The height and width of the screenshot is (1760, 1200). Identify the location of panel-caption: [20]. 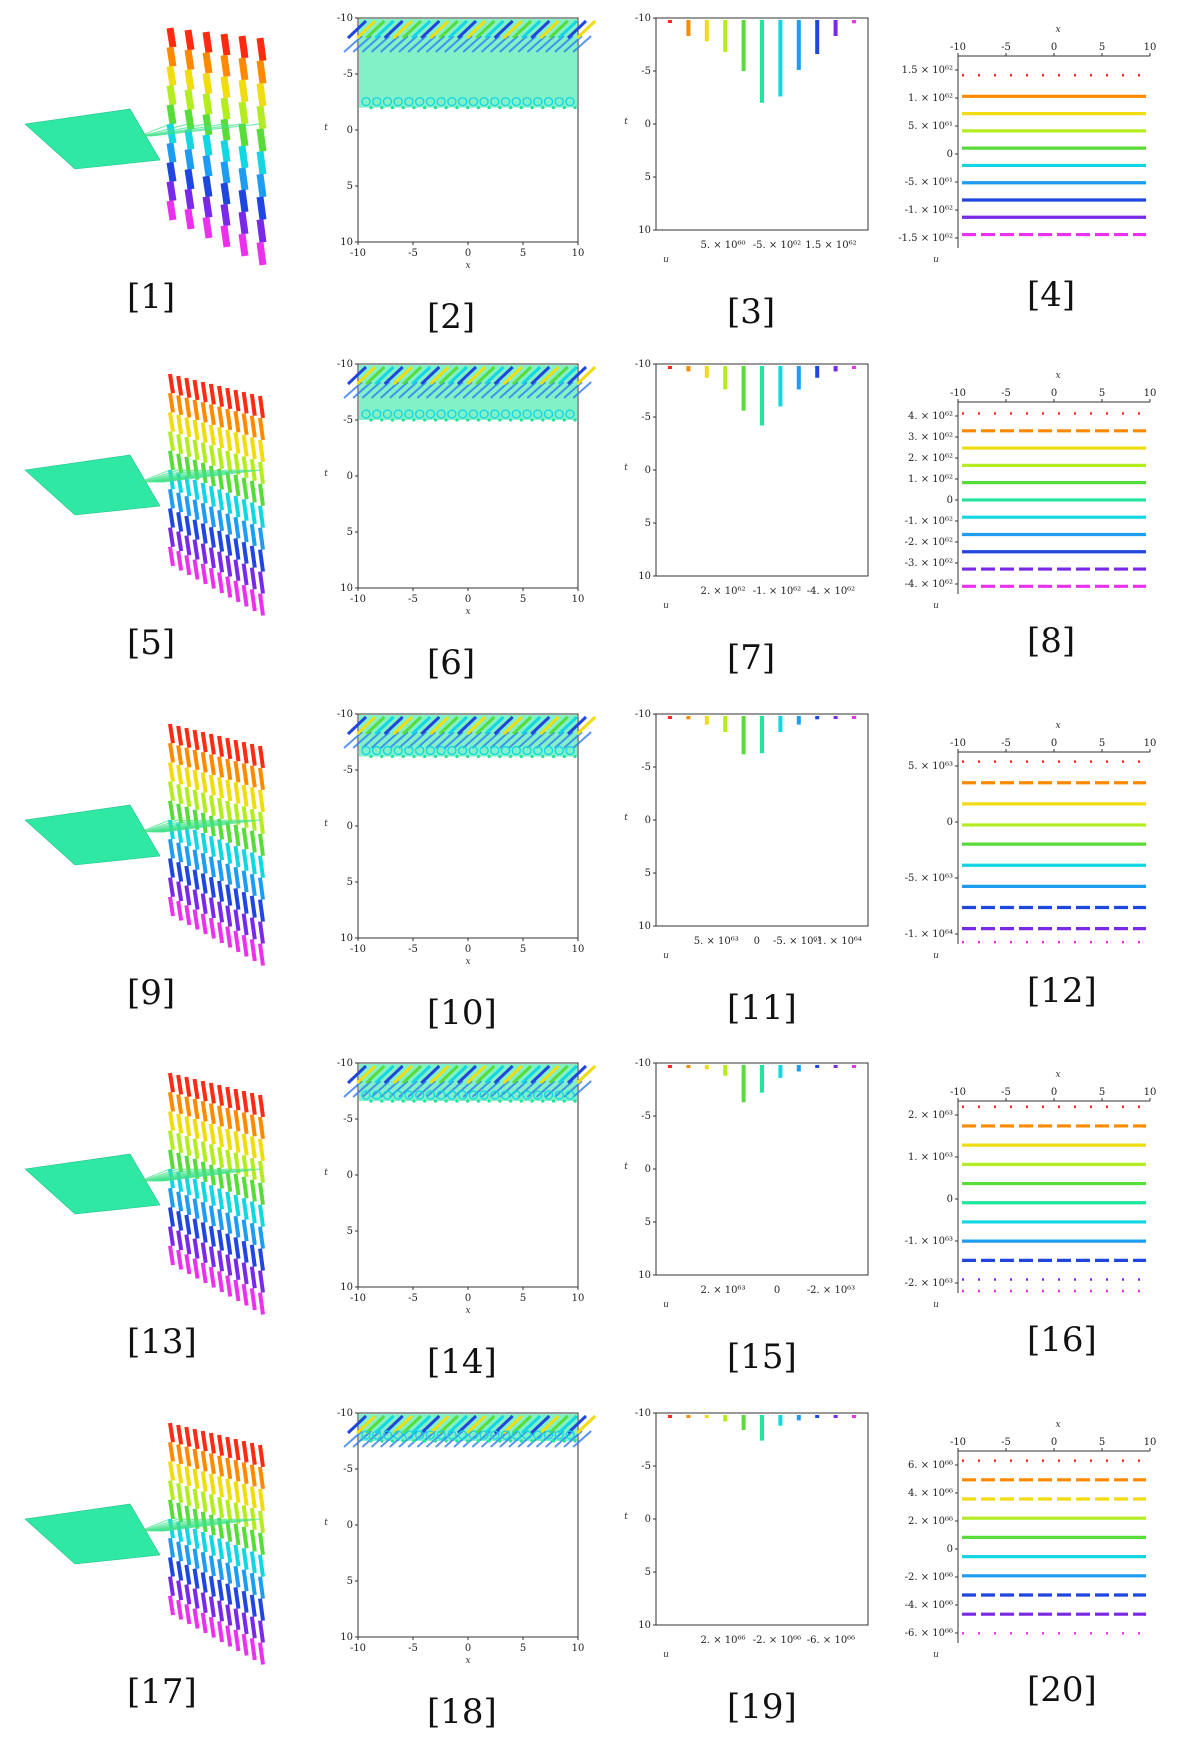
(1062, 1690).